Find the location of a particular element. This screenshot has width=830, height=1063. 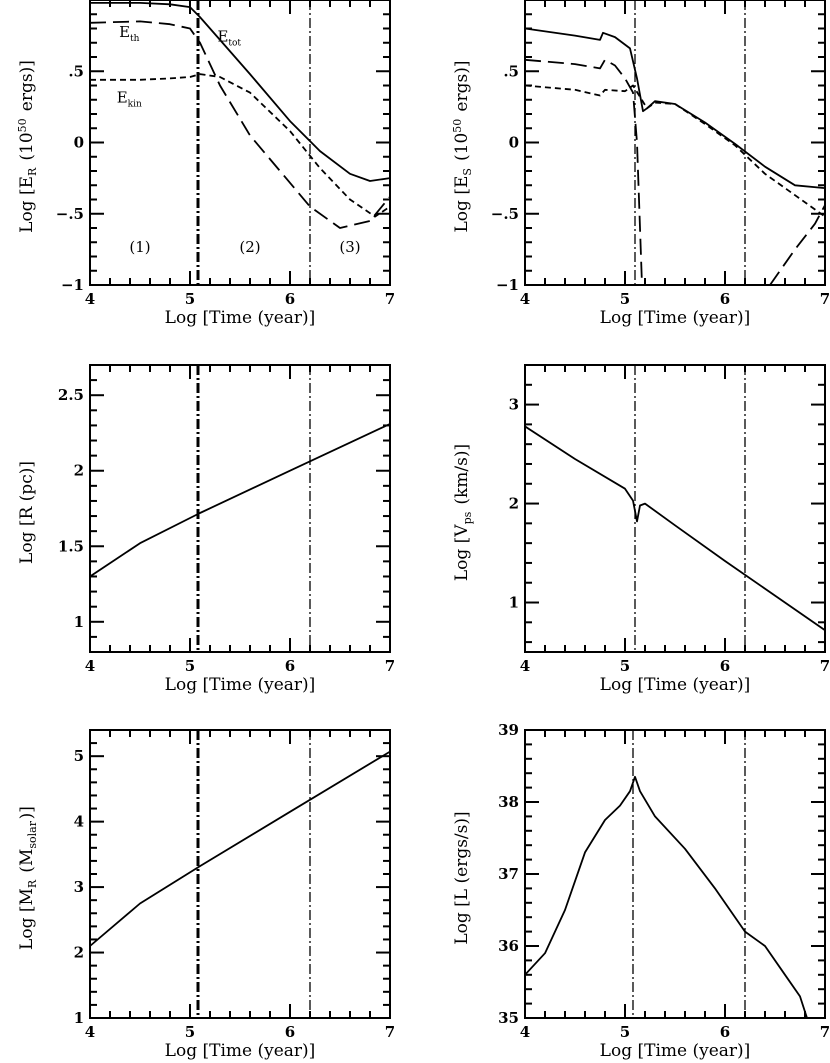

mass-series-group is located at coordinates (240, 848).